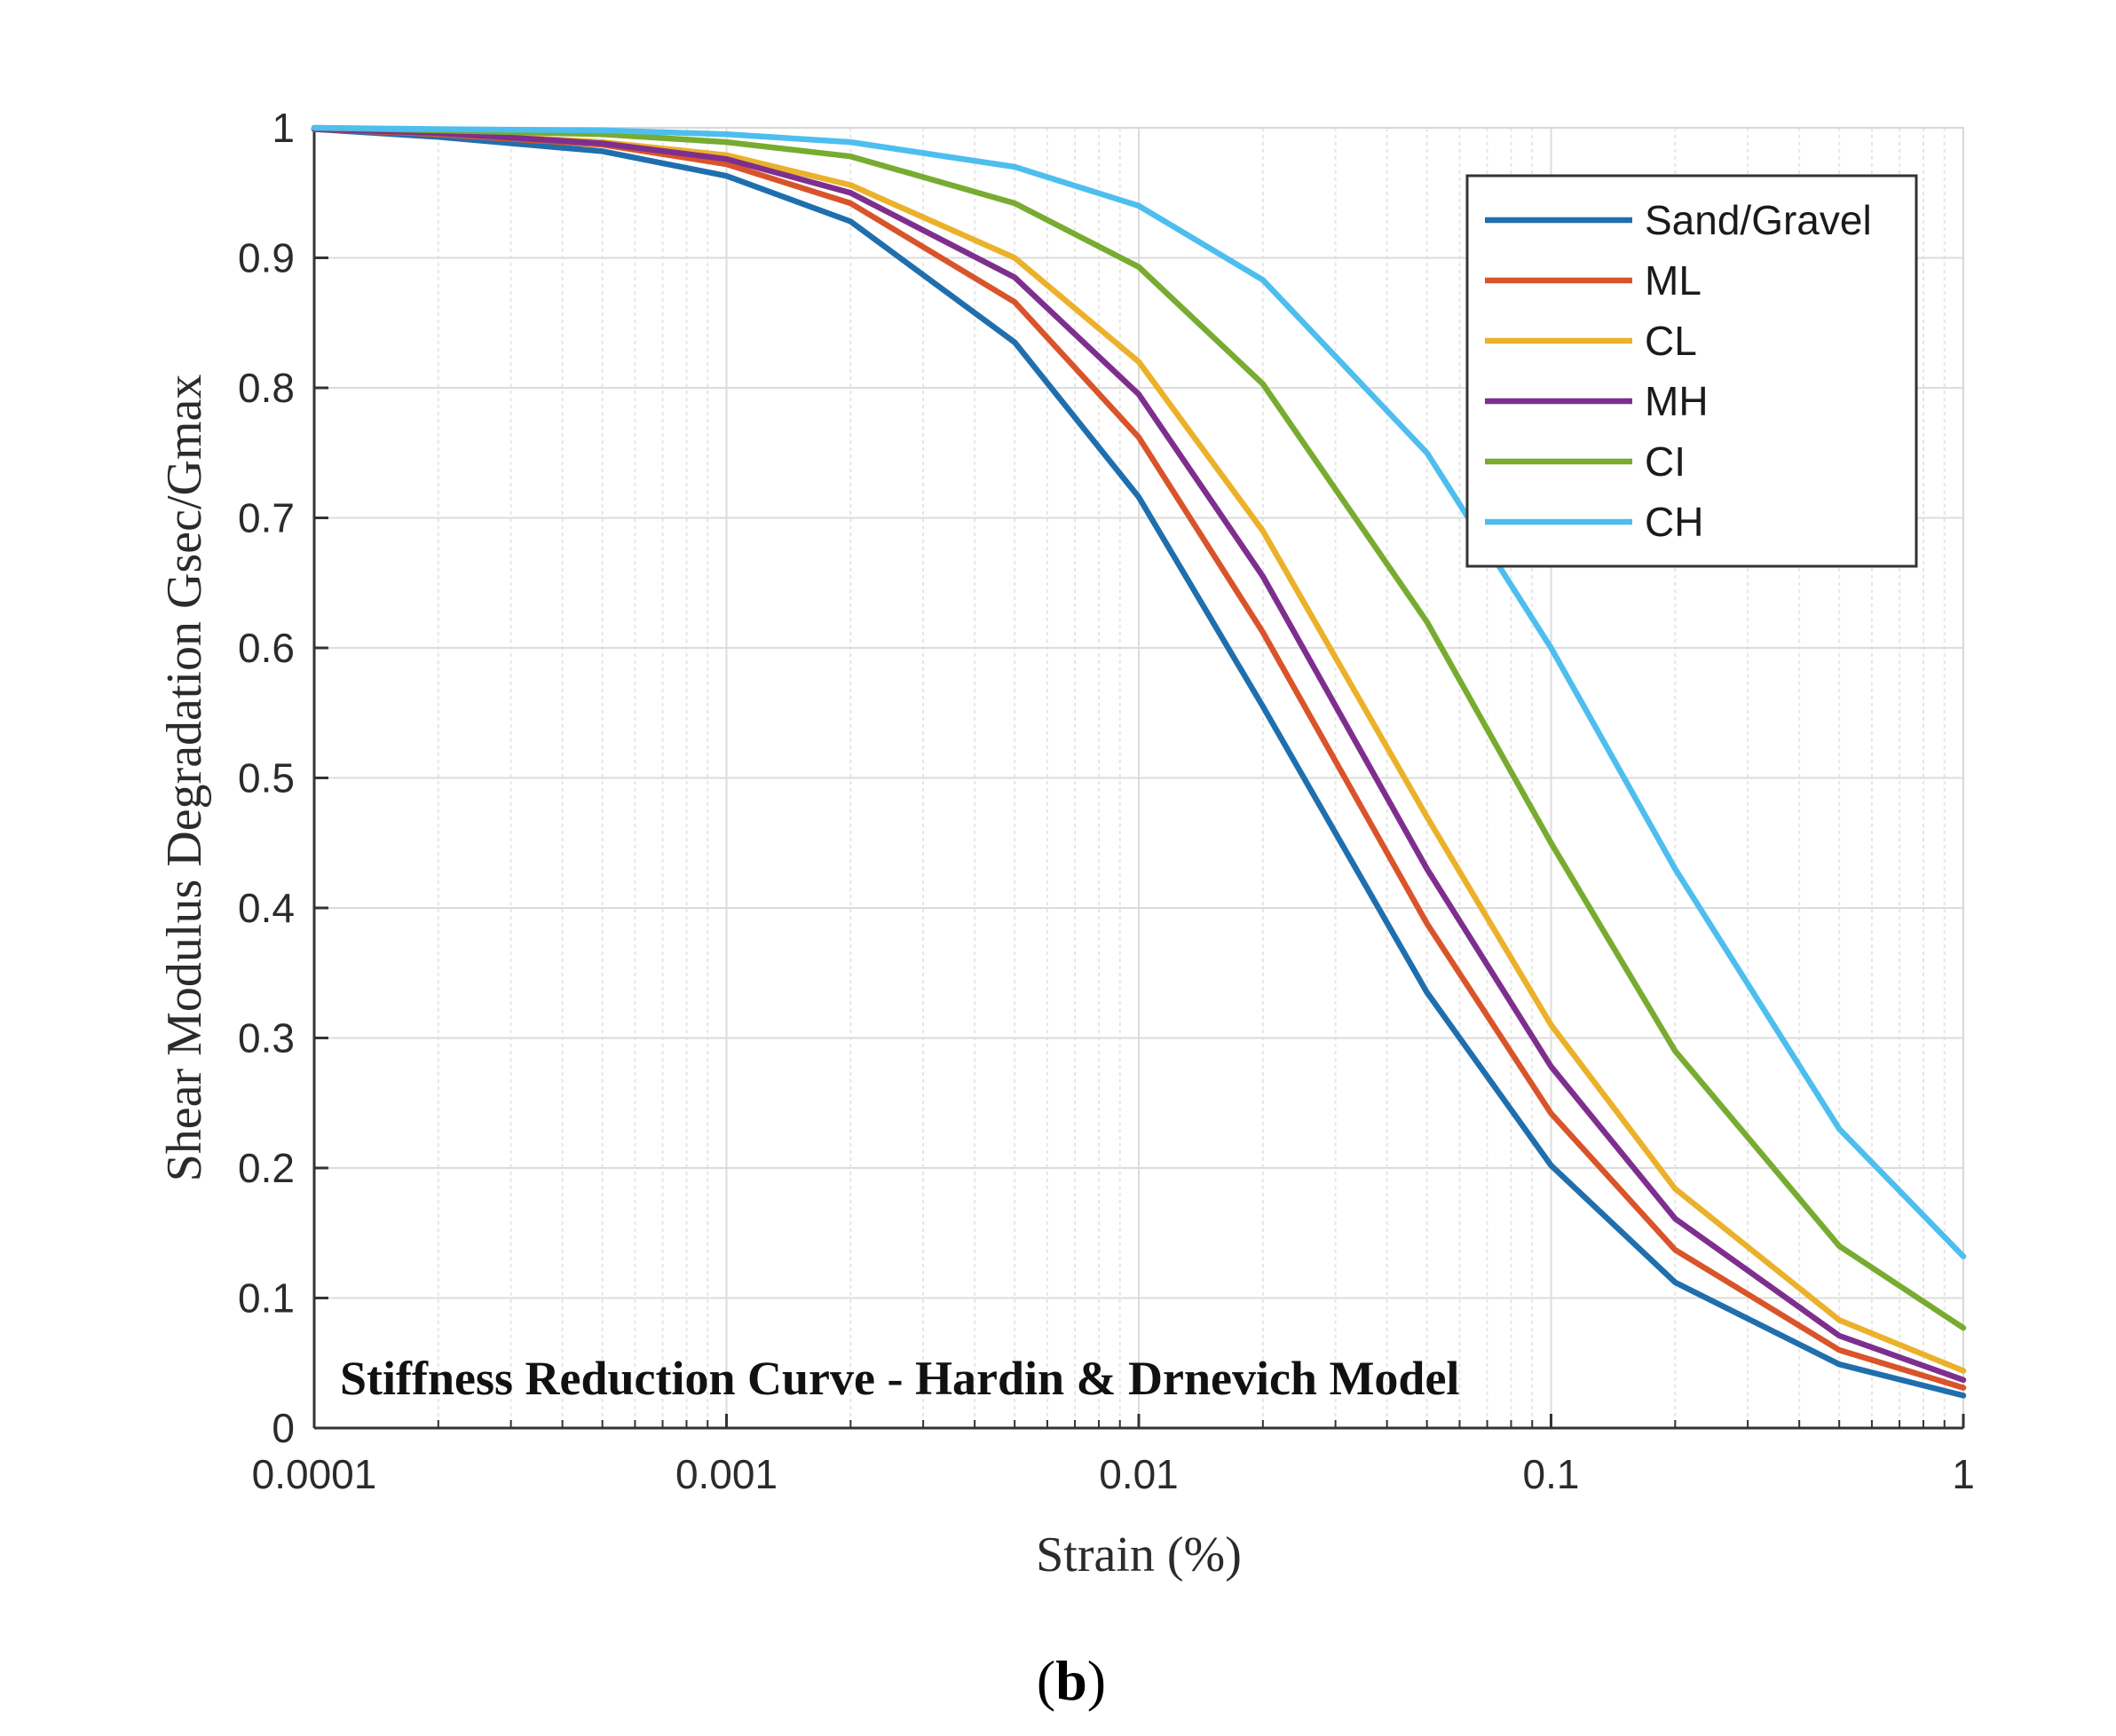  Describe the element at coordinates (1674, 522) in the screenshot. I see `legend-label-ch: CH` at that location.